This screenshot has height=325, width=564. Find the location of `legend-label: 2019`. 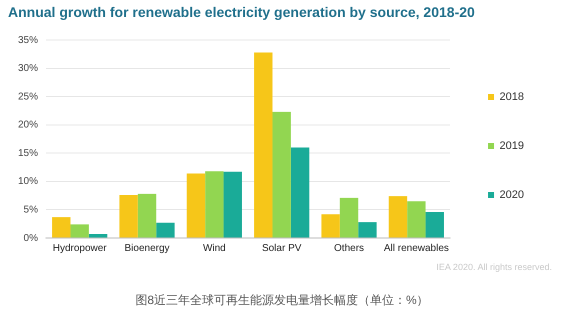

legend-label: 2019 is located at coordinates (512, 146).